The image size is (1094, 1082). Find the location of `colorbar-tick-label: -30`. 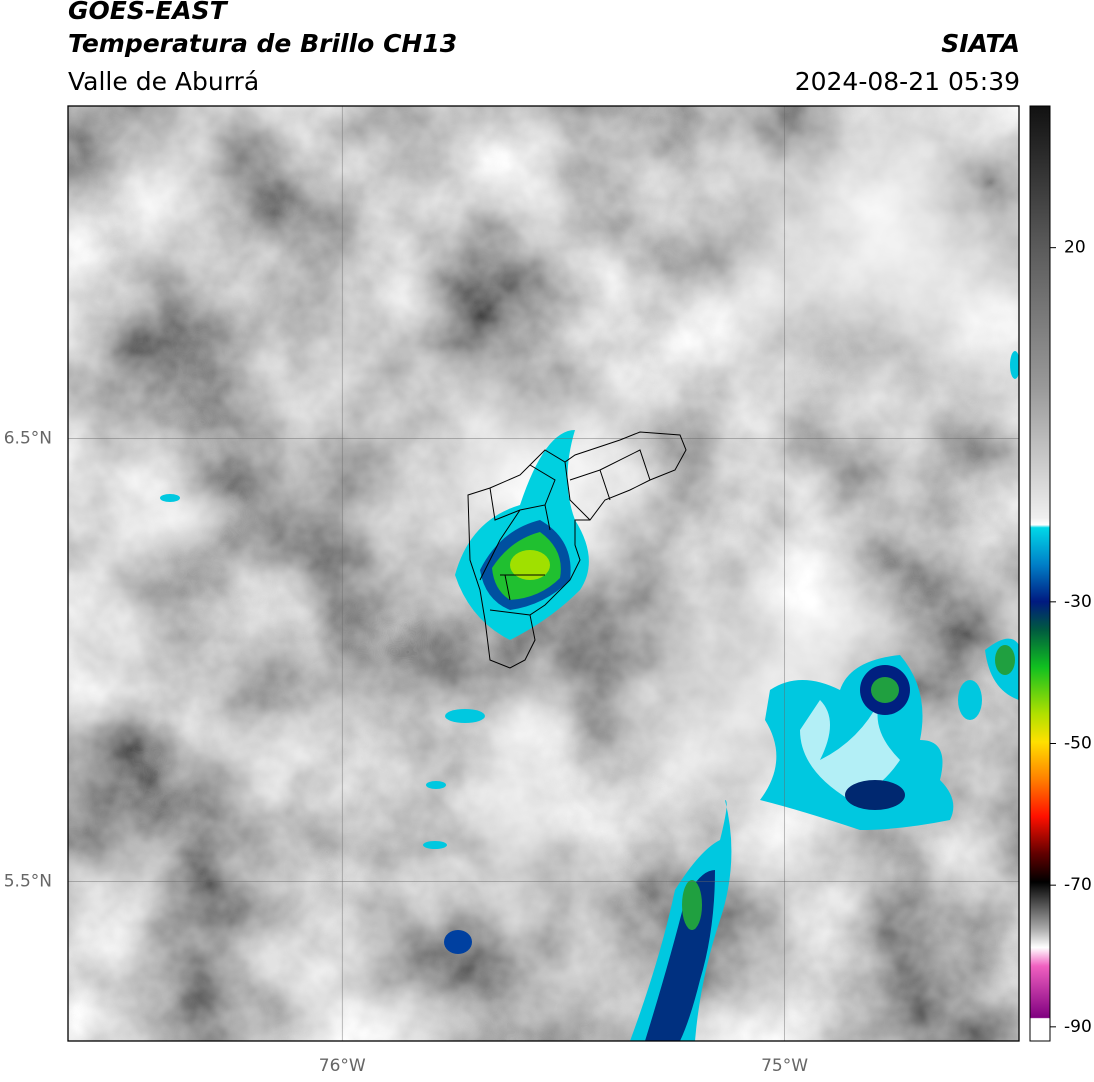

colorbar-tick-label: -30 is located at coordinates (1078, 602).